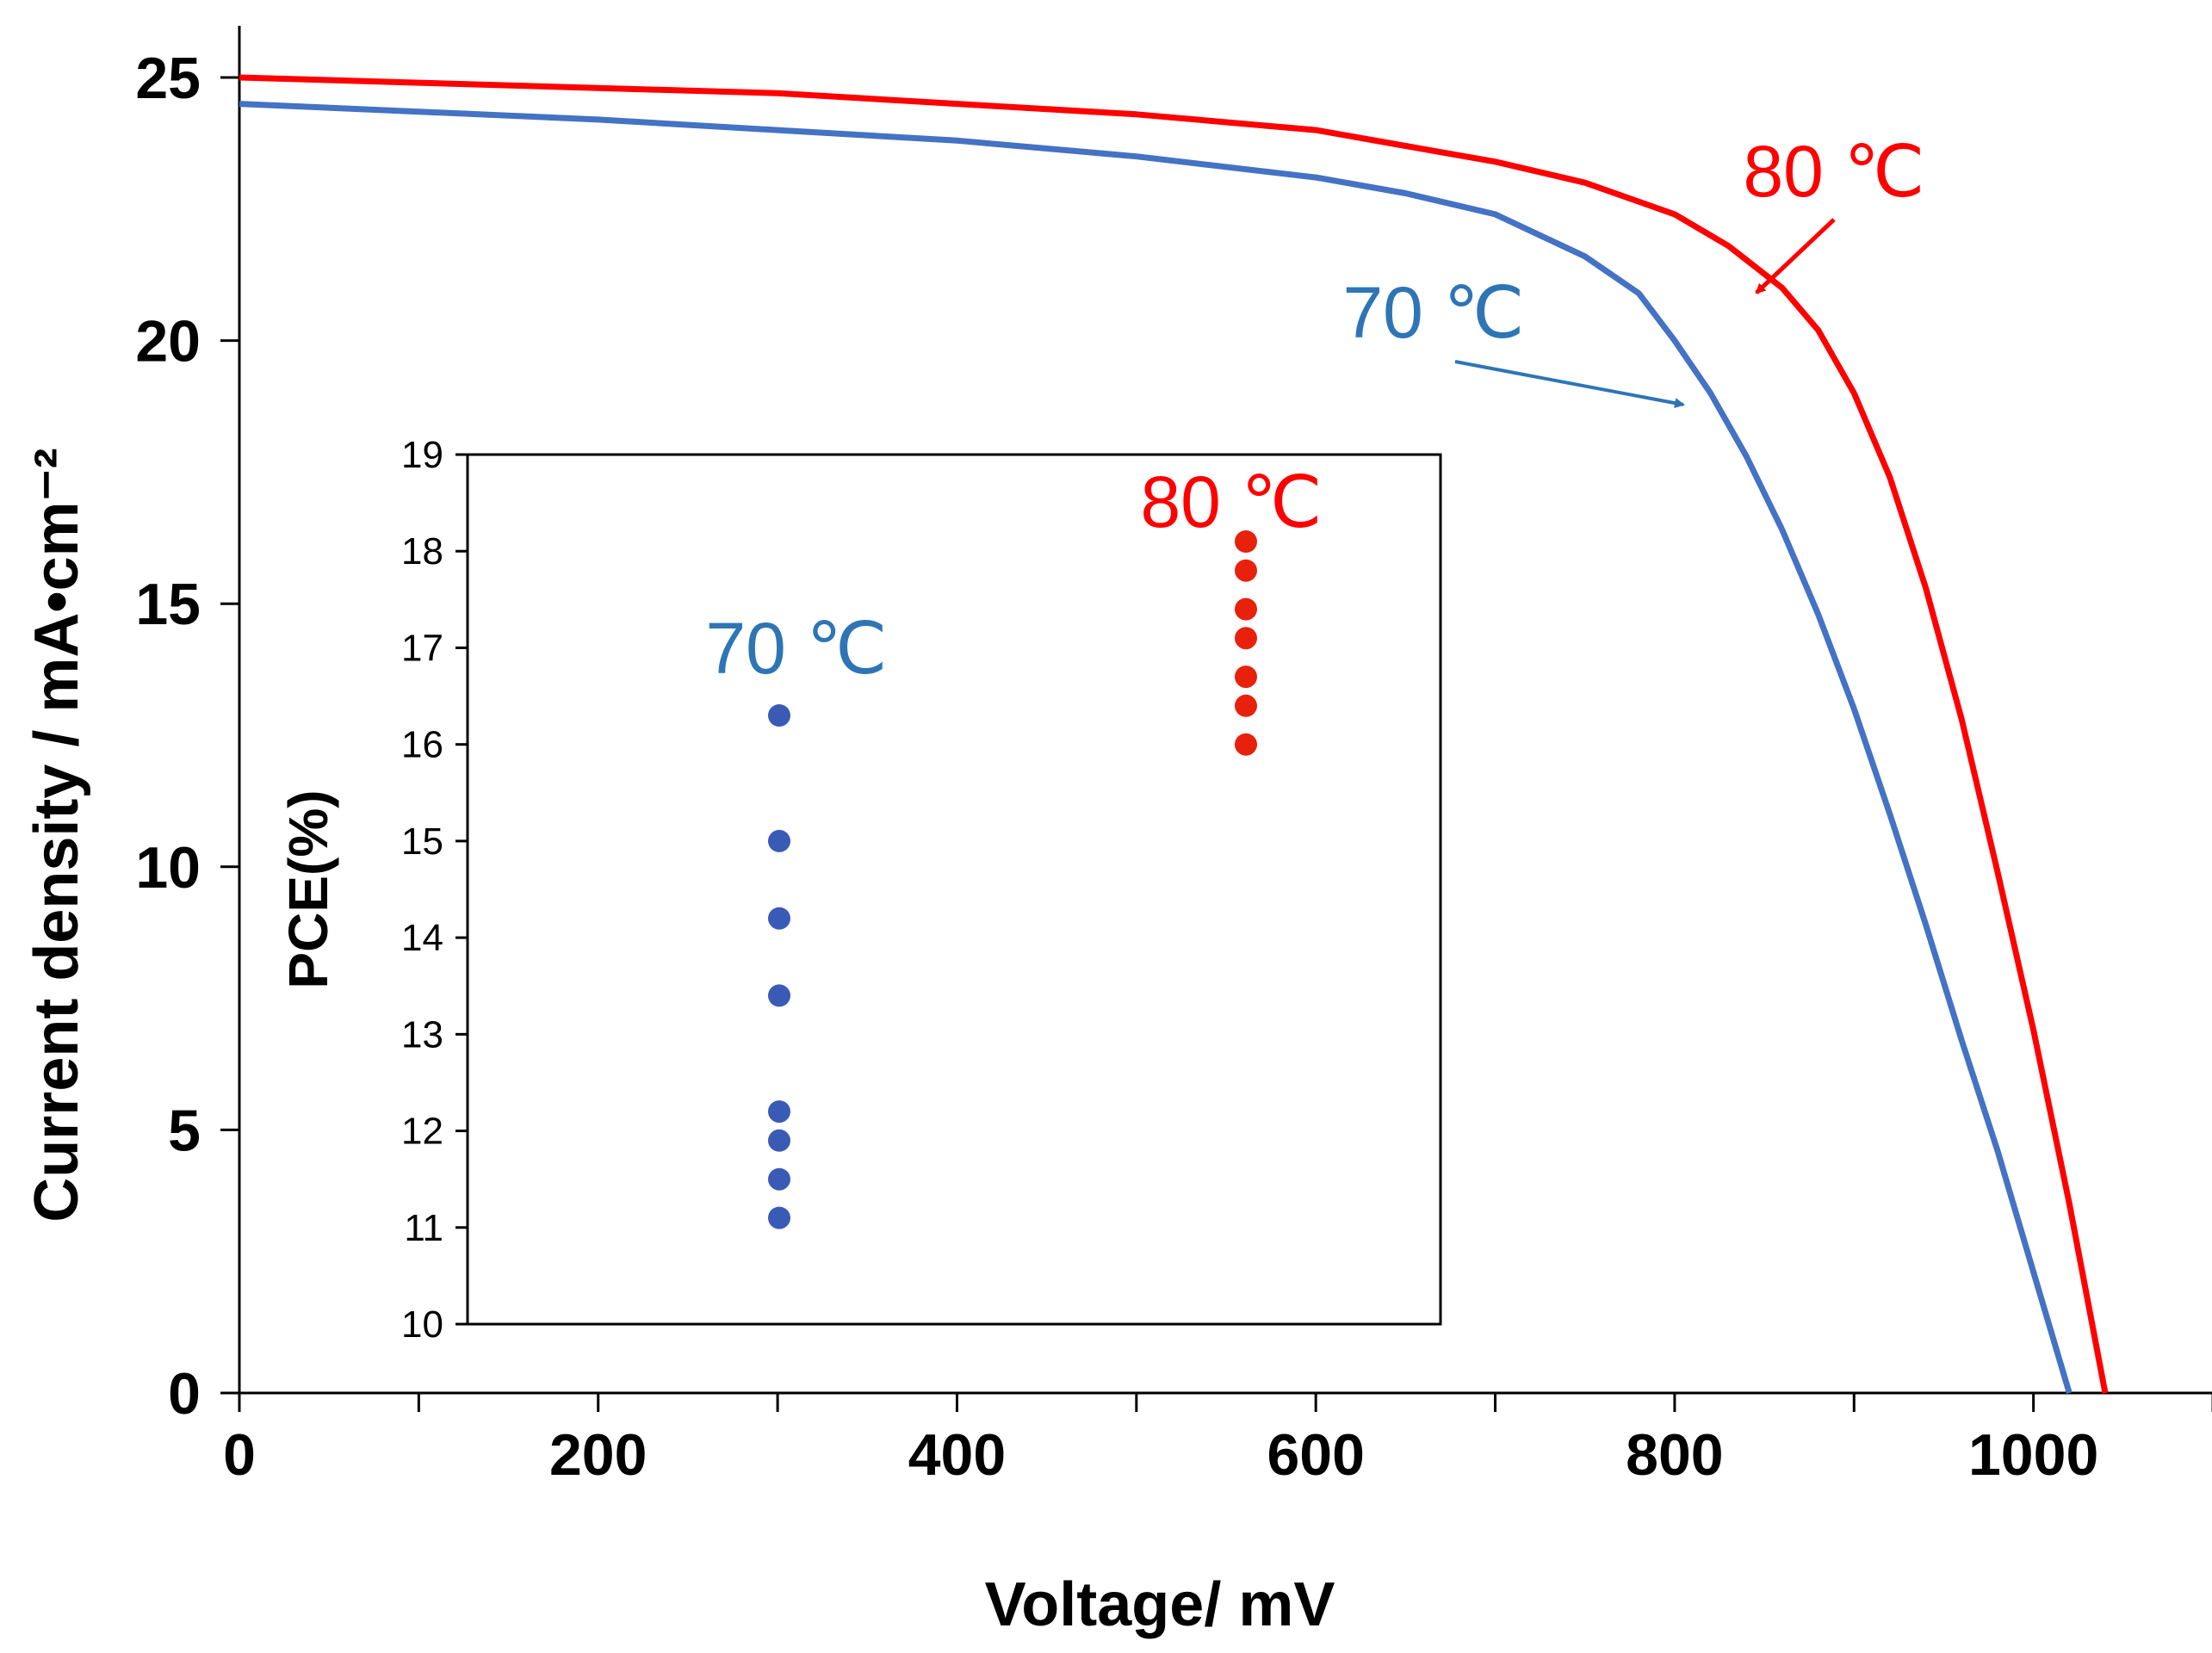  What do you see at coordinates (422, 745) in the screenshot?
I see `inset-y-tick-label: 16` at bounding box center [422, 745].